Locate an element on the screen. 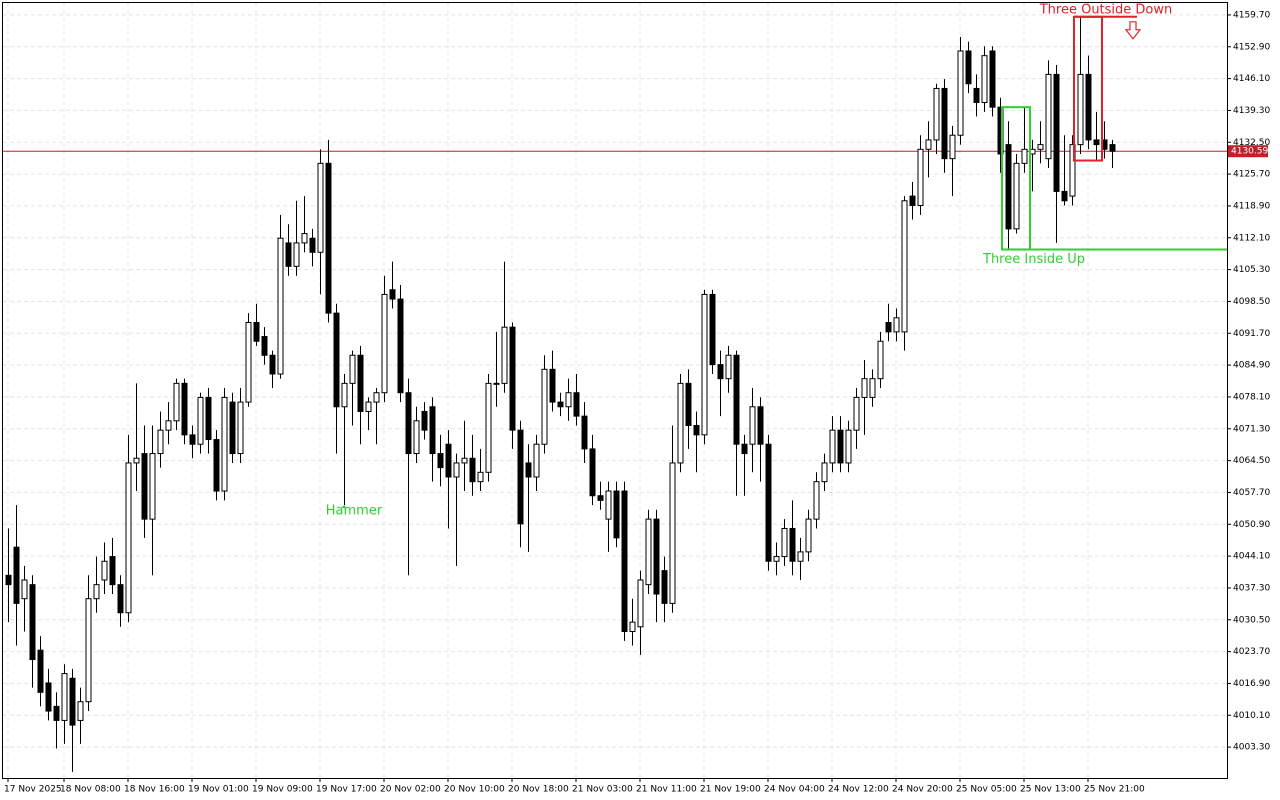 This screenshot has width=1280, height=800. pattern-label: Hammer is located at coordinates (354, 511).